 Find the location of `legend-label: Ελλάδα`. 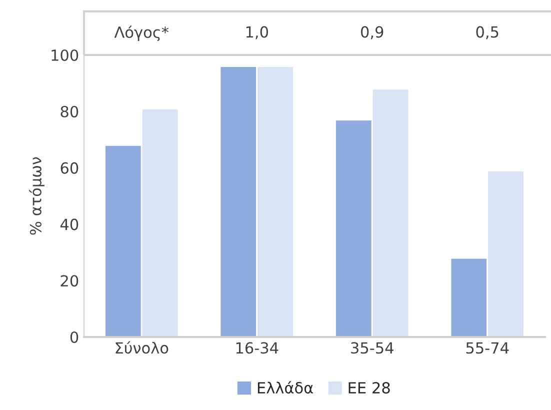

legend-label: Ελλάδα is located at coordinates (285, 387).